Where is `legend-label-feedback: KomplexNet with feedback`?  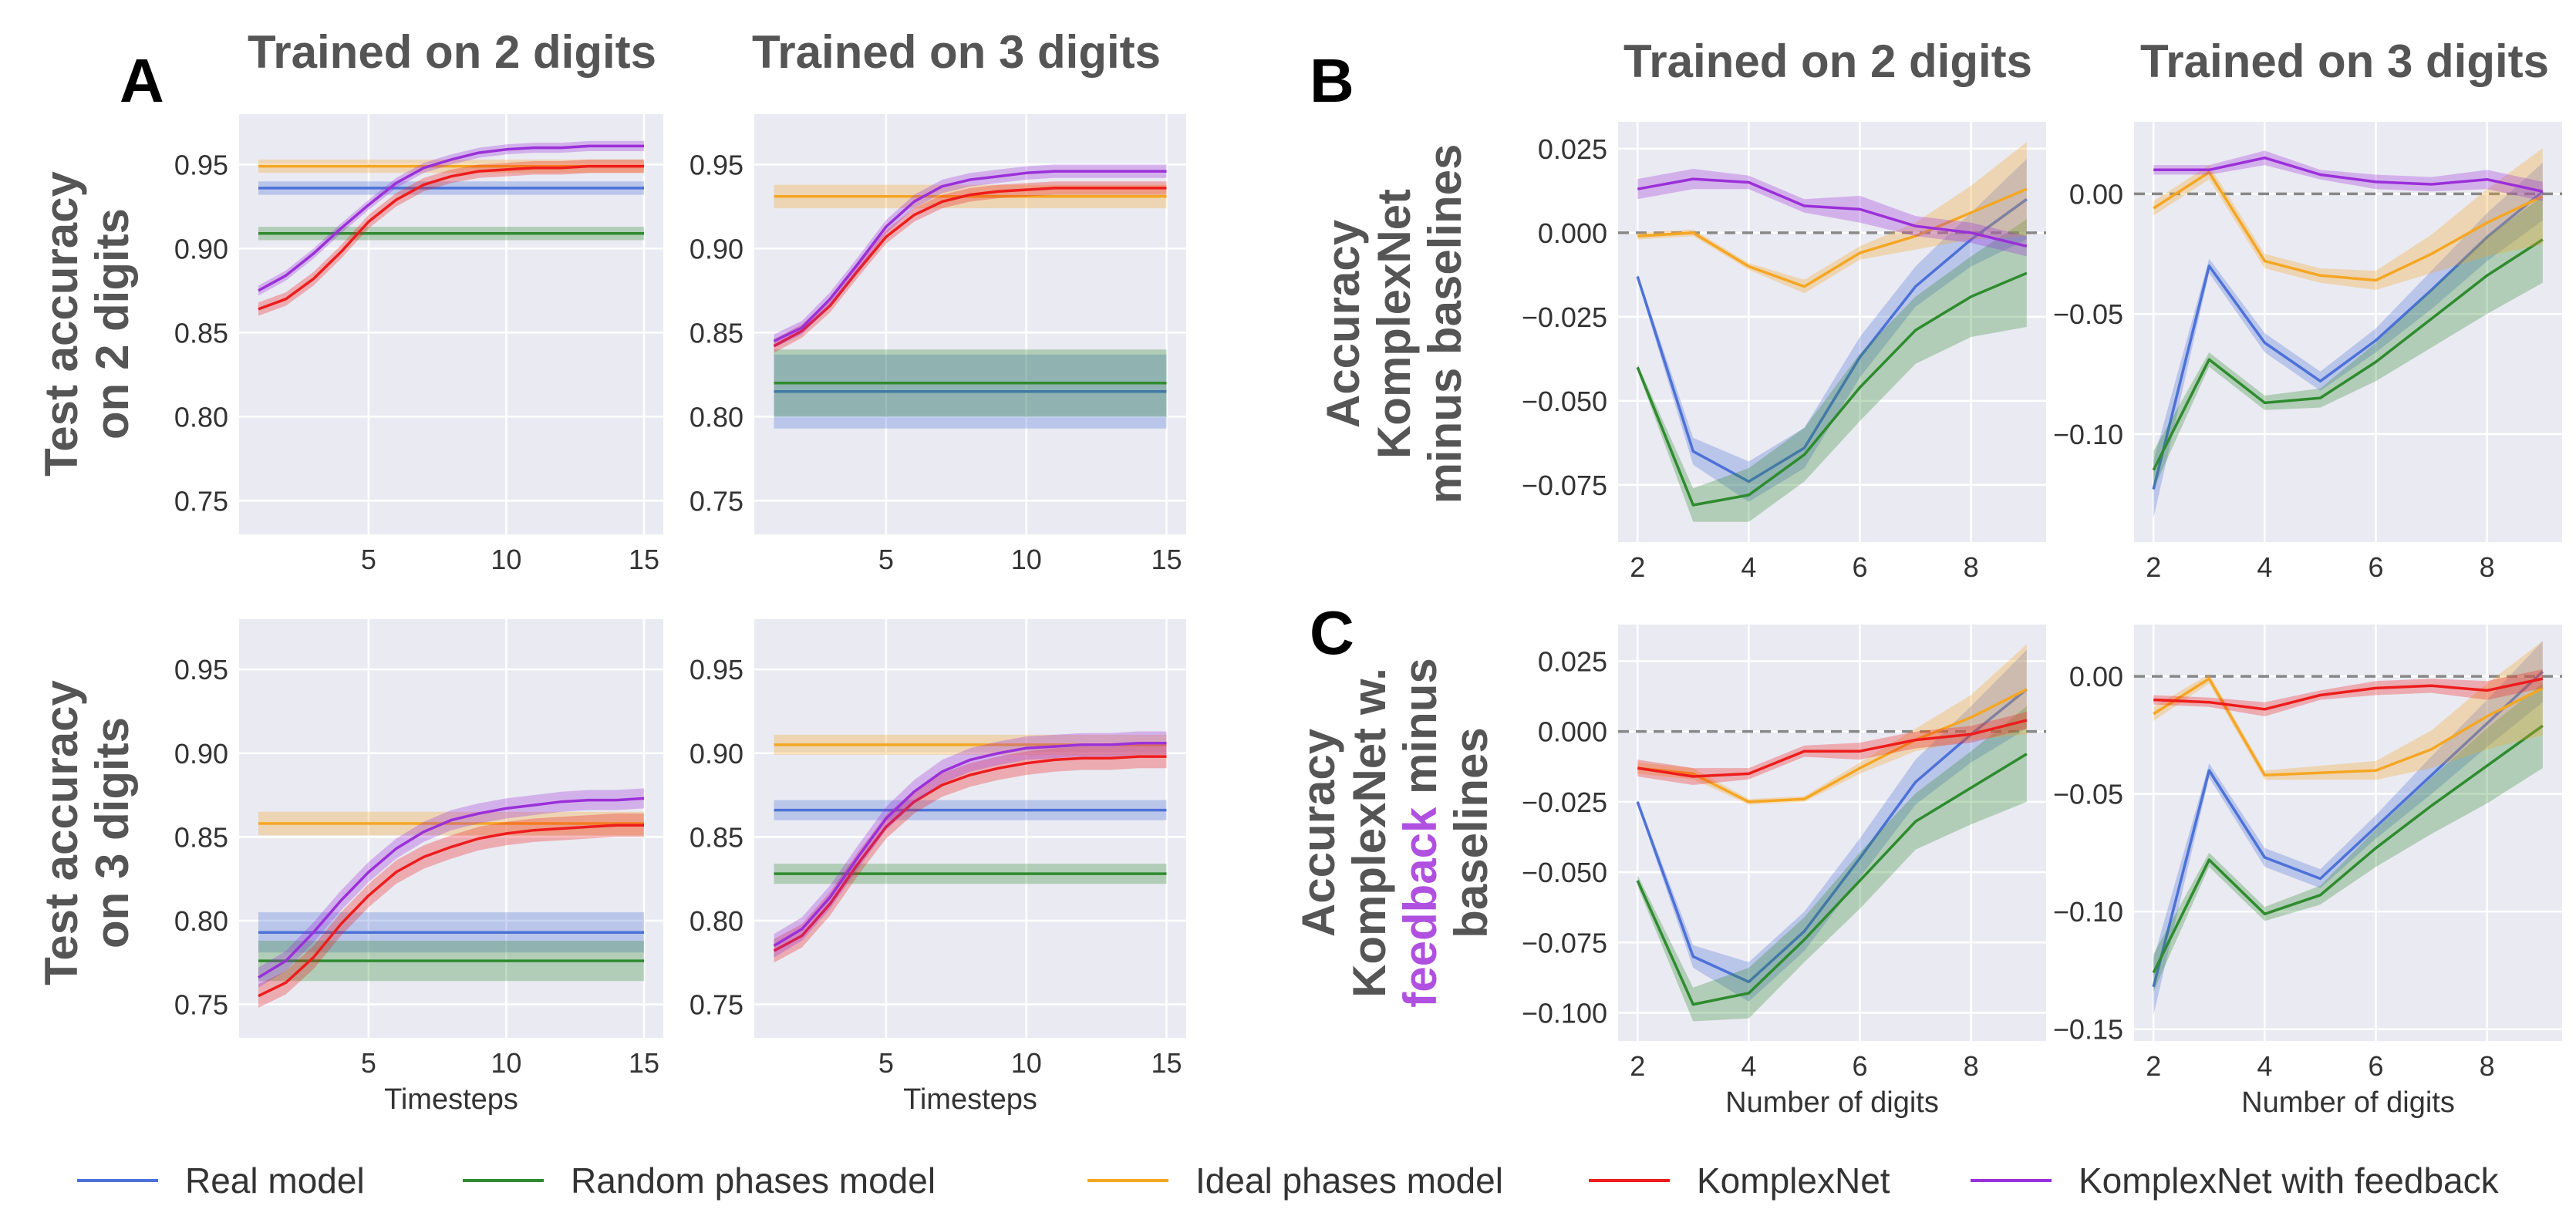 legend-label-feedback: KomplexNet with feedback is located at coordinates (2289, 1180).